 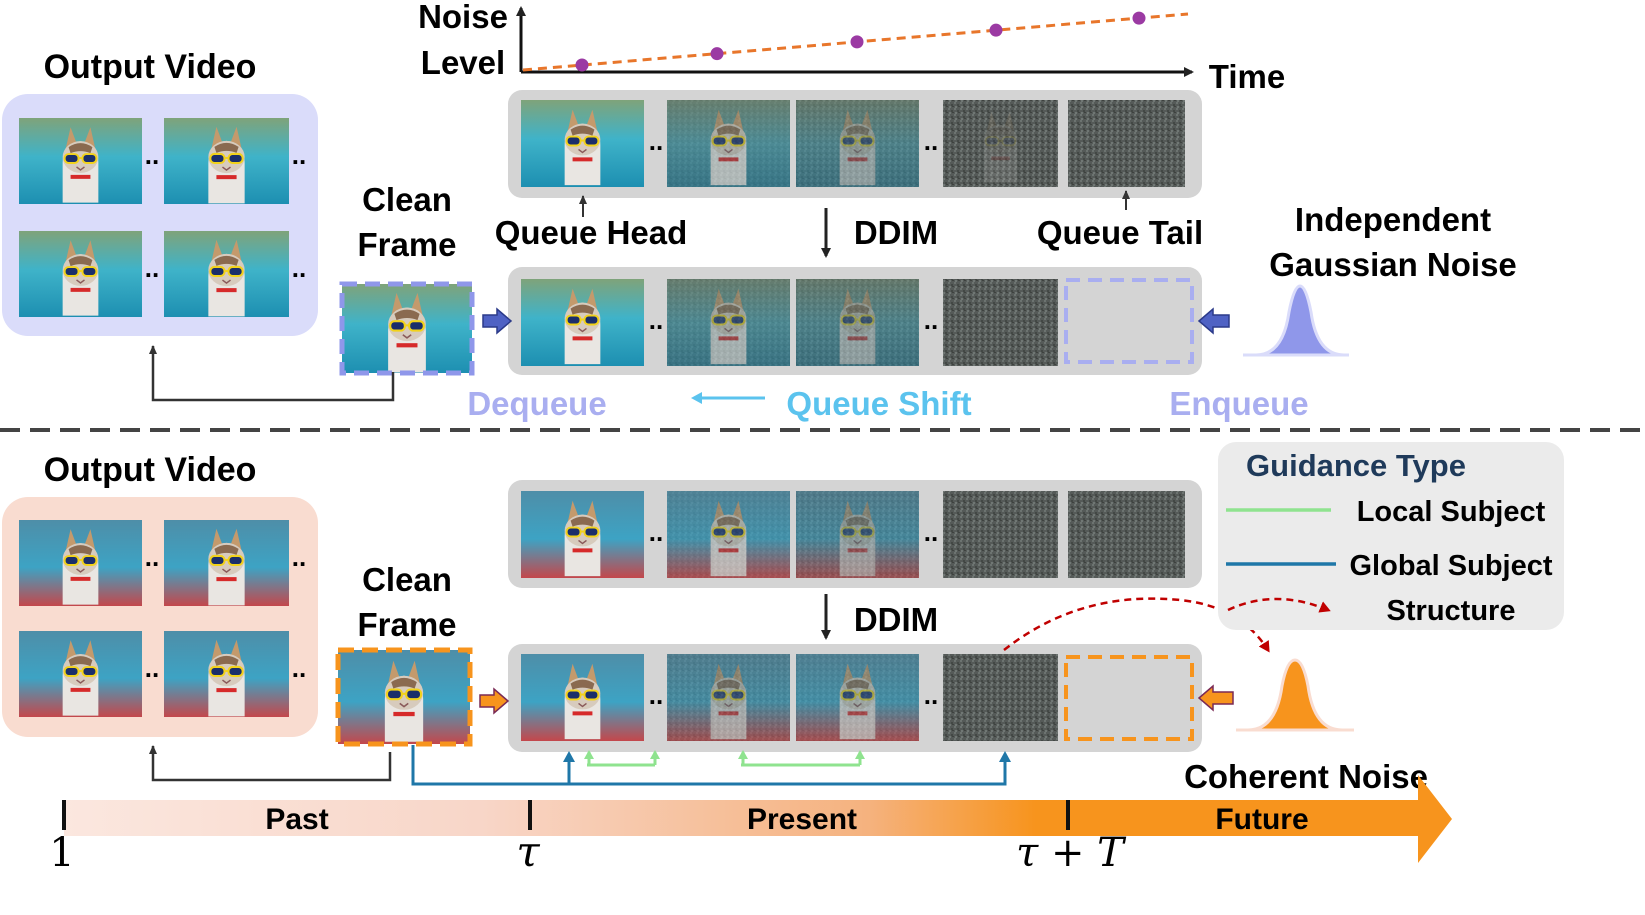 What do you see at coordinates (1451, 512) in the screenshot?
I see `legend-local-label: Local Subject` at bounding box center [1451, 512].